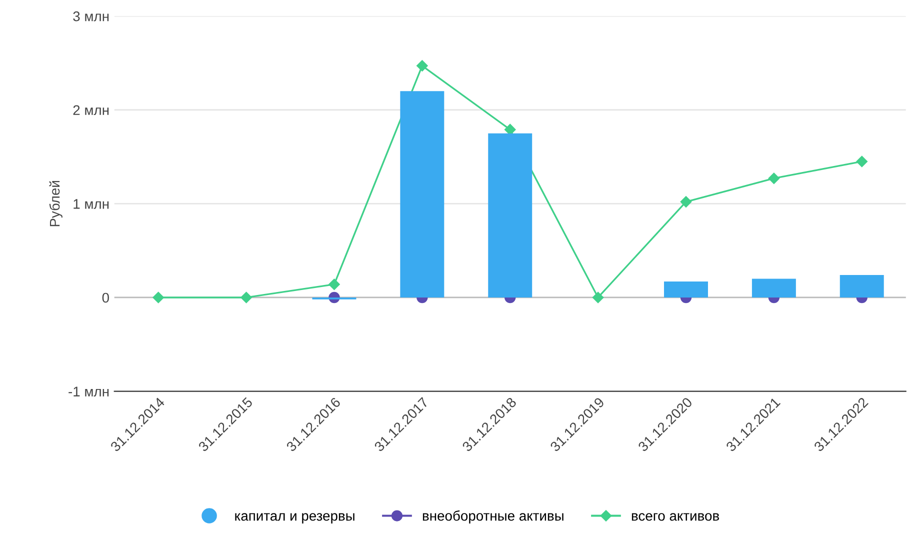 The height and width of the screenshot is (536, 915). Describe the element at coordinates (493, 517) in the screenshot. I see `legend-label: внеоборотные активы` at that location.